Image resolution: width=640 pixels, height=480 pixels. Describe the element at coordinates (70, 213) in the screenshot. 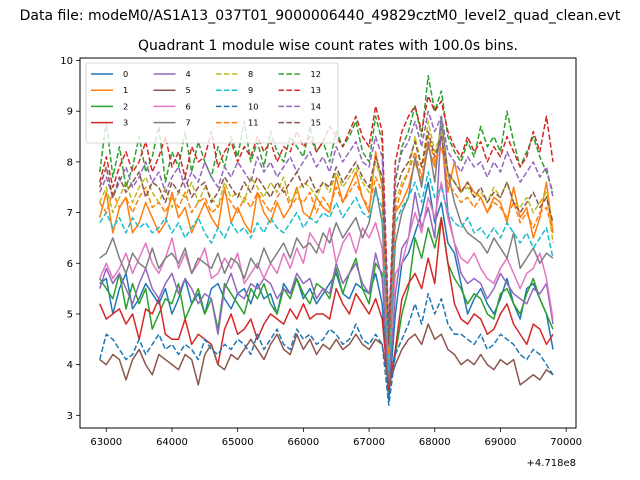

I see `y-tick-label: 7` at that location.